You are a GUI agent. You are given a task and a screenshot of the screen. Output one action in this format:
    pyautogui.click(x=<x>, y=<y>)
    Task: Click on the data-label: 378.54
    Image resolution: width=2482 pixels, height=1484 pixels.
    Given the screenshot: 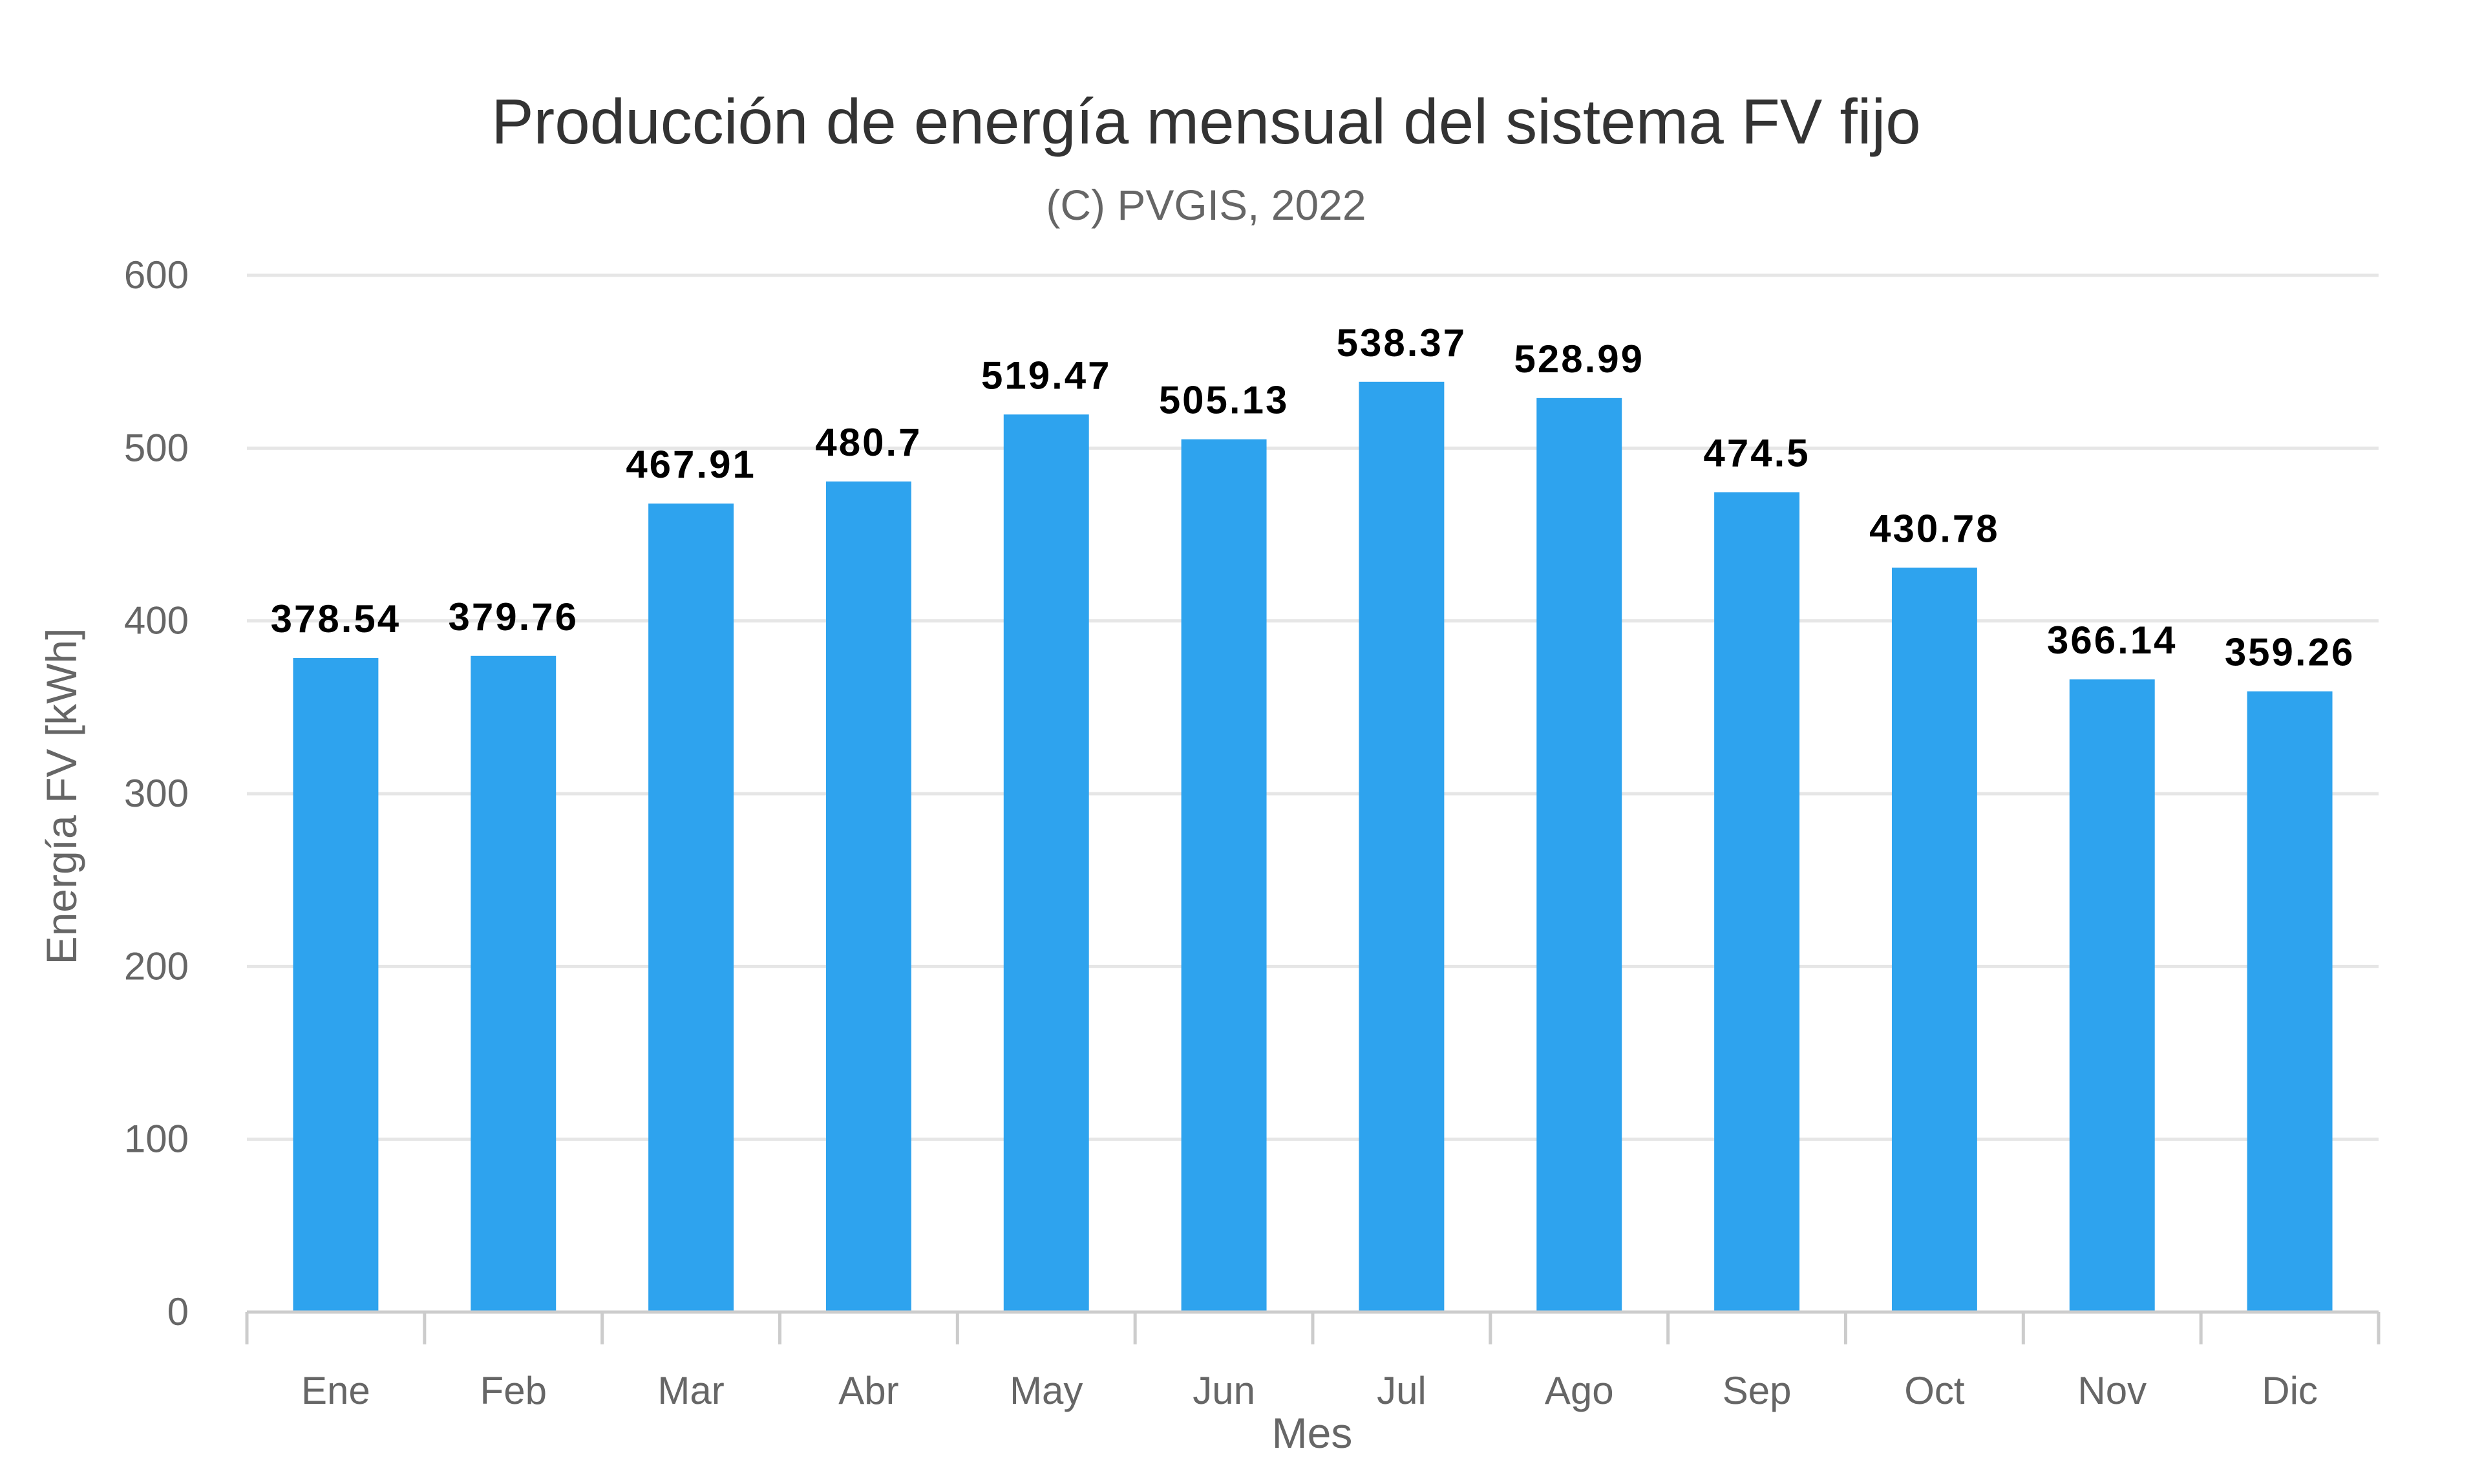 What is the action you would take?
    pyautogui.click(x=336, y=619)
    